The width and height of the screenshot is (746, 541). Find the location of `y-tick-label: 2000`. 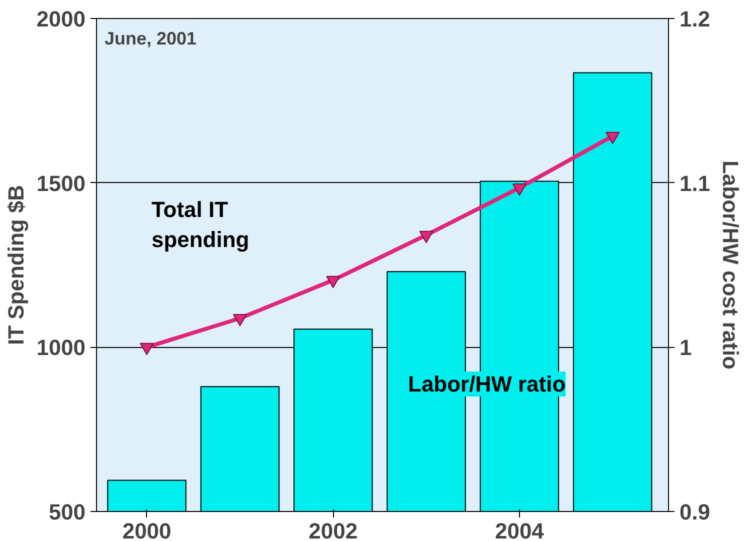

y-tick-label: 2000 is located at coordinates (61, 19).